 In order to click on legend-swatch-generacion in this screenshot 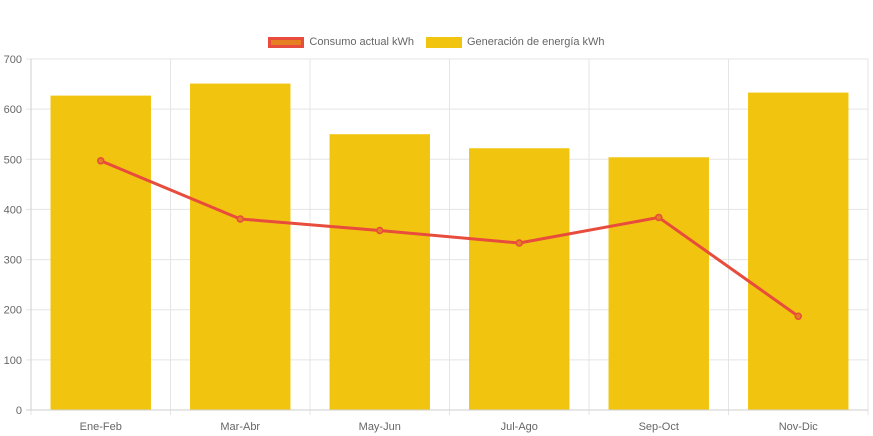, I will do `click(443, 42)`.